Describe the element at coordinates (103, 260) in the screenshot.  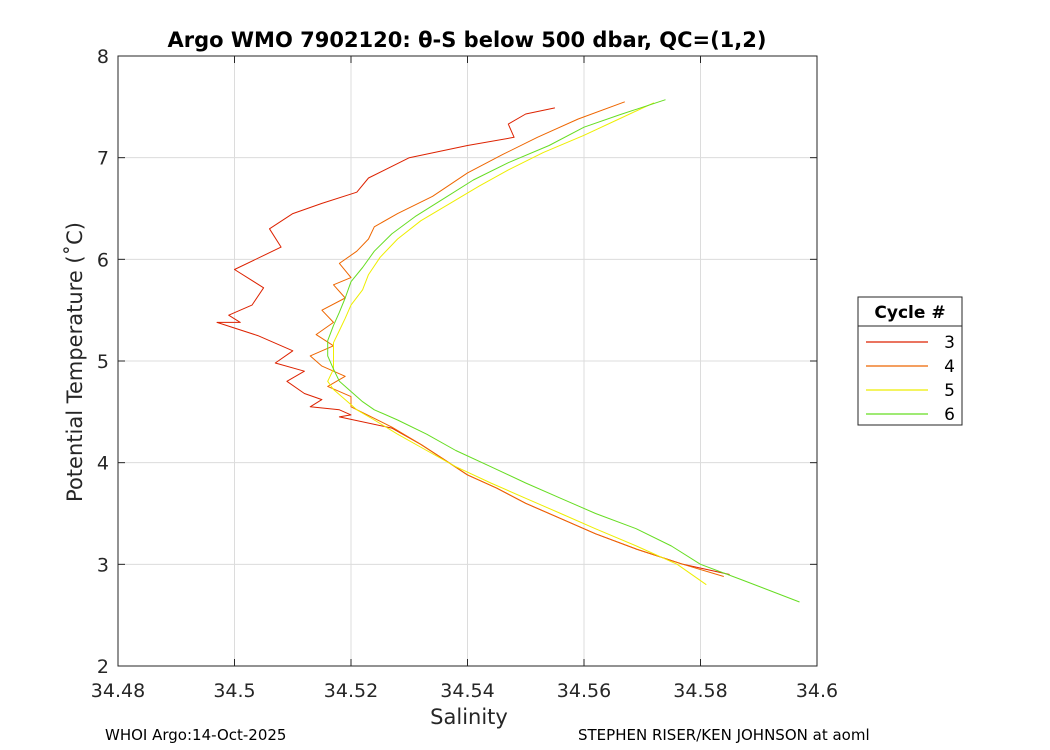
I see `y-tick-label: 6` at that location.